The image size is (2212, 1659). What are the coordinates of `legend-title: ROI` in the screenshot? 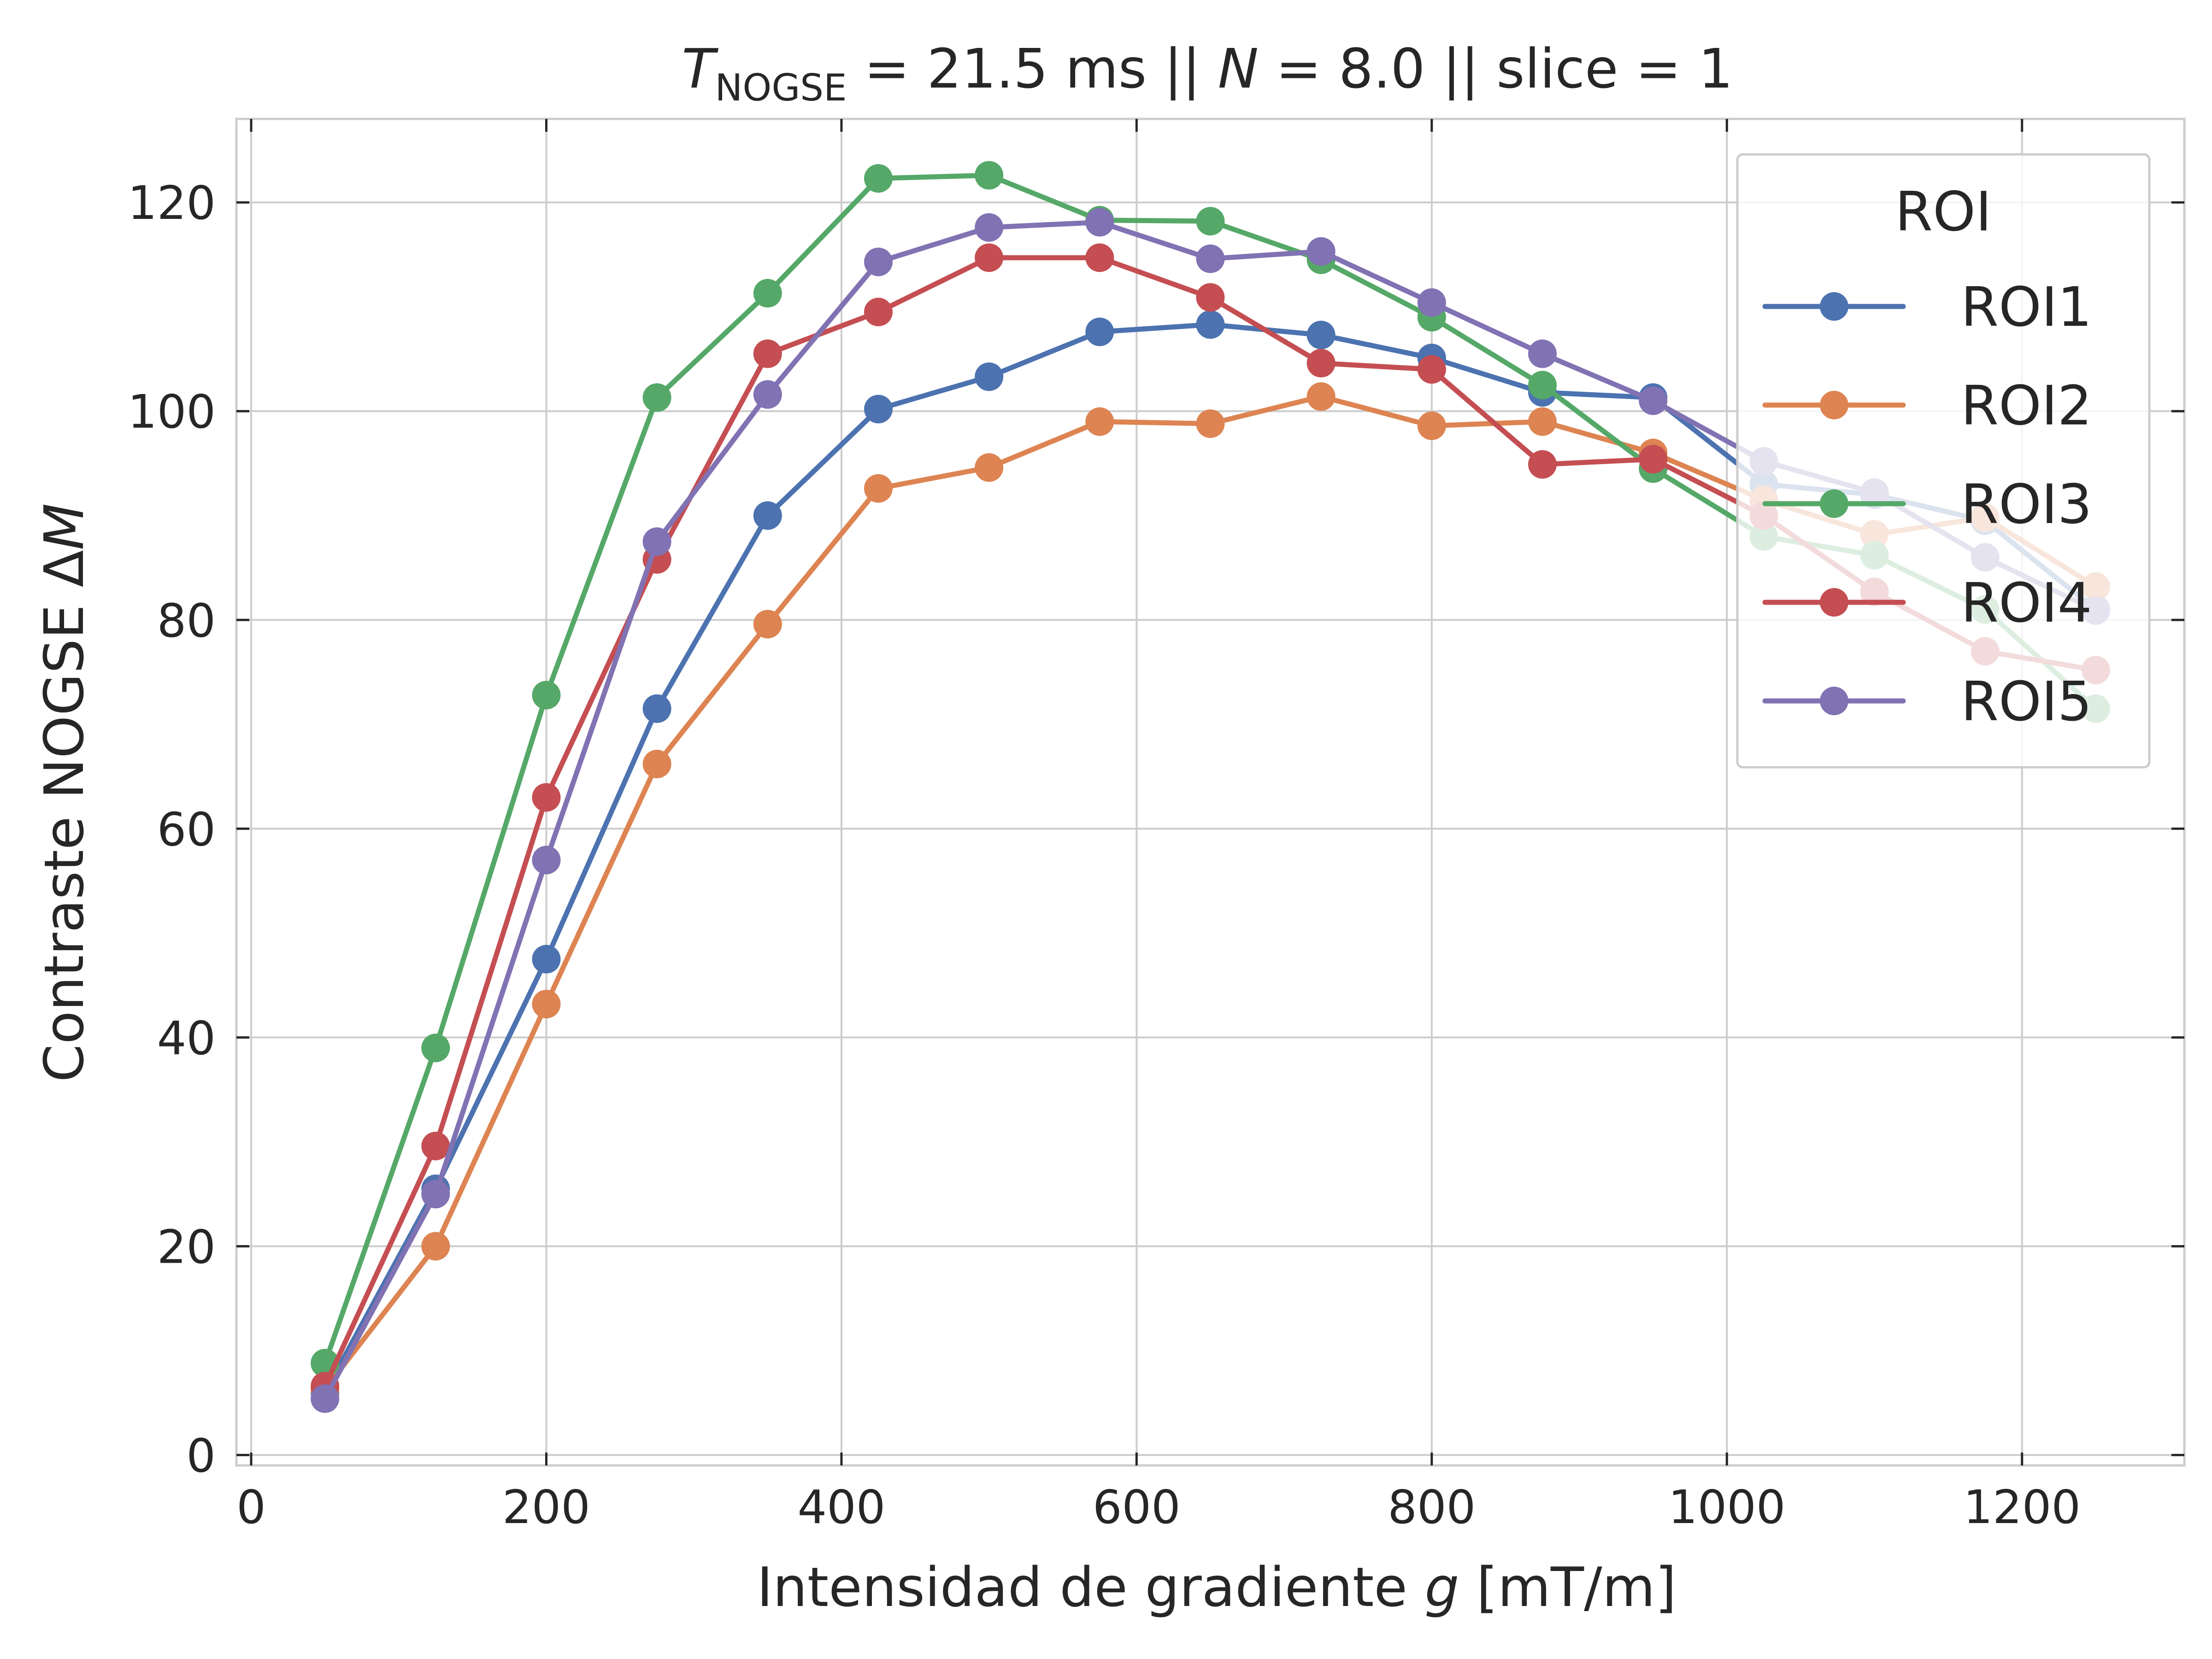 It's located at (1943, 211).